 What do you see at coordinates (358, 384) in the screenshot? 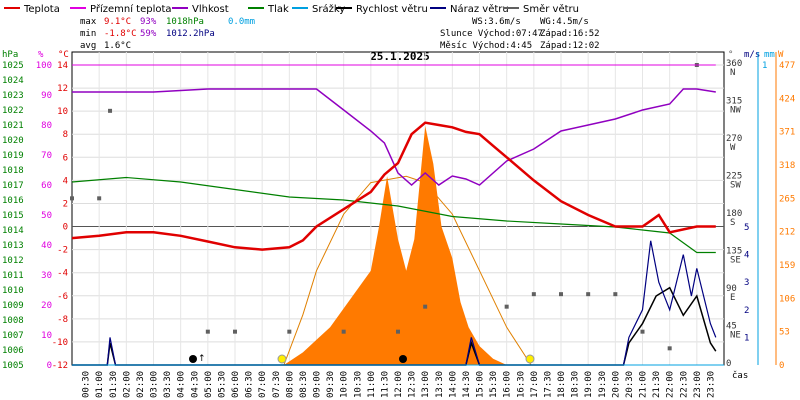
I see `time-tick: 10:30` at bounding box center [358, 384].